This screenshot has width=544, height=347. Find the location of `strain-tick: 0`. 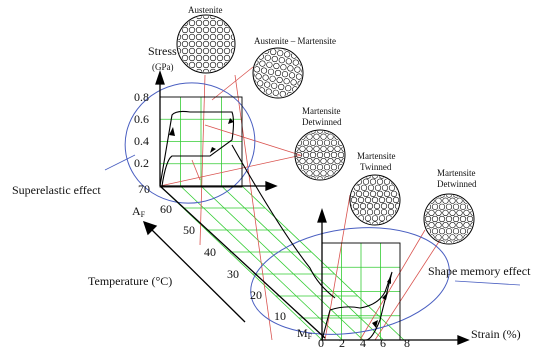

strain-tick: 0 is located at coordinates (321, 341).